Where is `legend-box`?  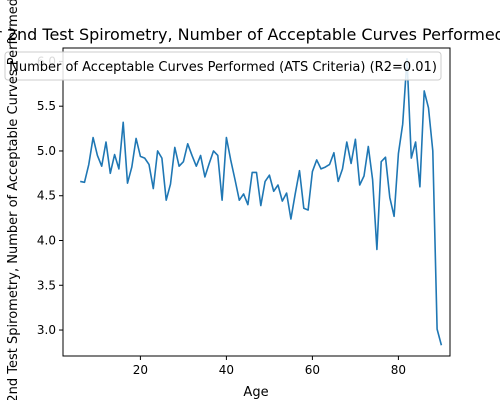
legend-box is located at coordinates (223, 66).